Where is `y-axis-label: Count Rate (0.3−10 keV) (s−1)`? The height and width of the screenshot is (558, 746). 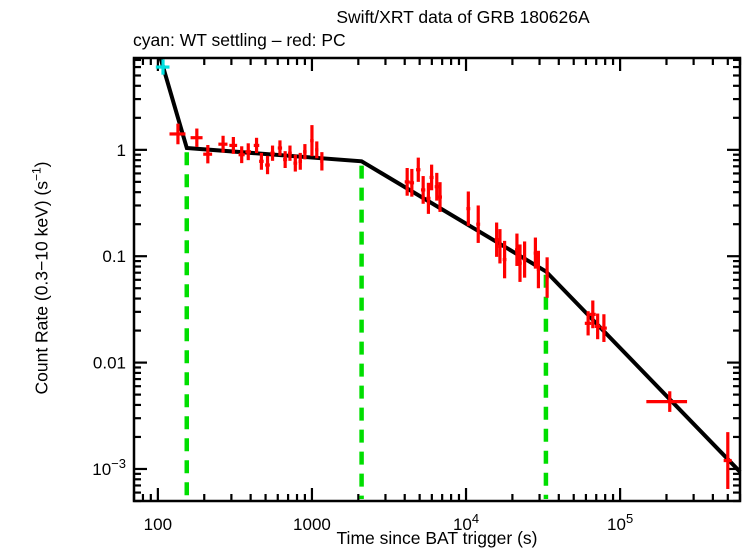 y-axis-label: Count Rate (0.3−10 keV) (s−1) is located at coordinates (41, 278).